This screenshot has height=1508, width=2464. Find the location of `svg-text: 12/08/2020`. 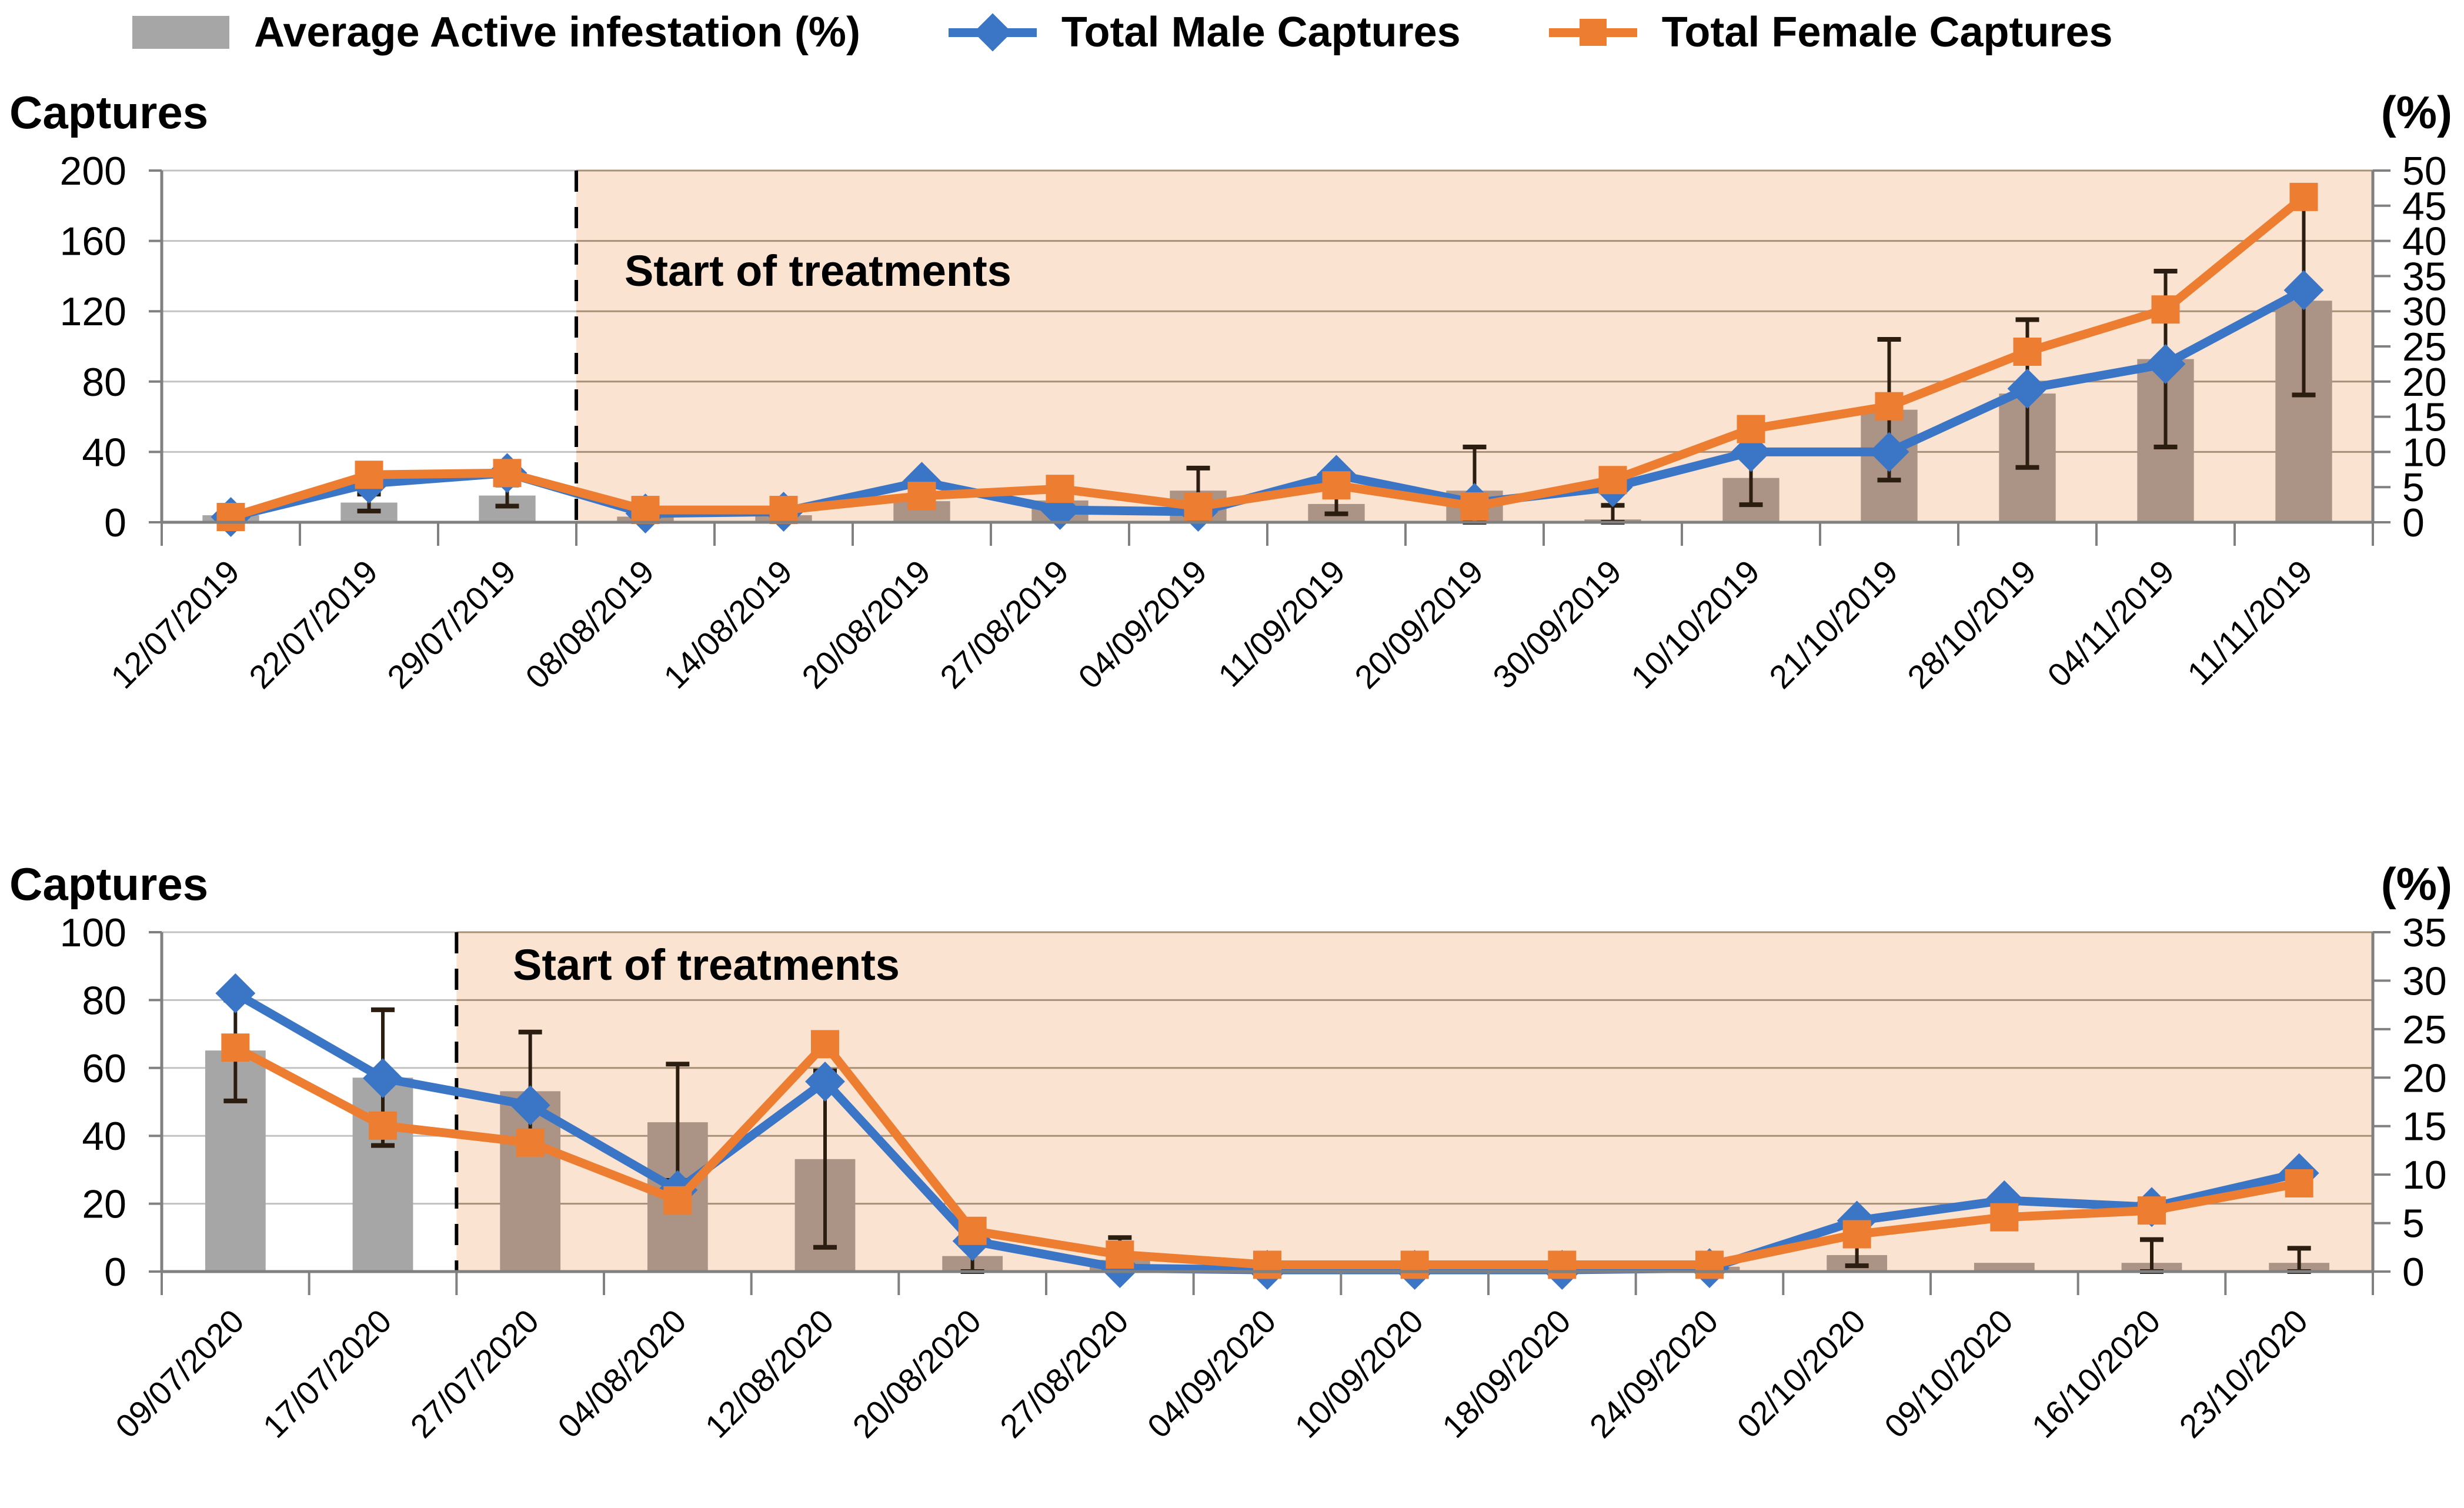

svg-text: 12/08/2020 is located at coordinates (769, 1373).